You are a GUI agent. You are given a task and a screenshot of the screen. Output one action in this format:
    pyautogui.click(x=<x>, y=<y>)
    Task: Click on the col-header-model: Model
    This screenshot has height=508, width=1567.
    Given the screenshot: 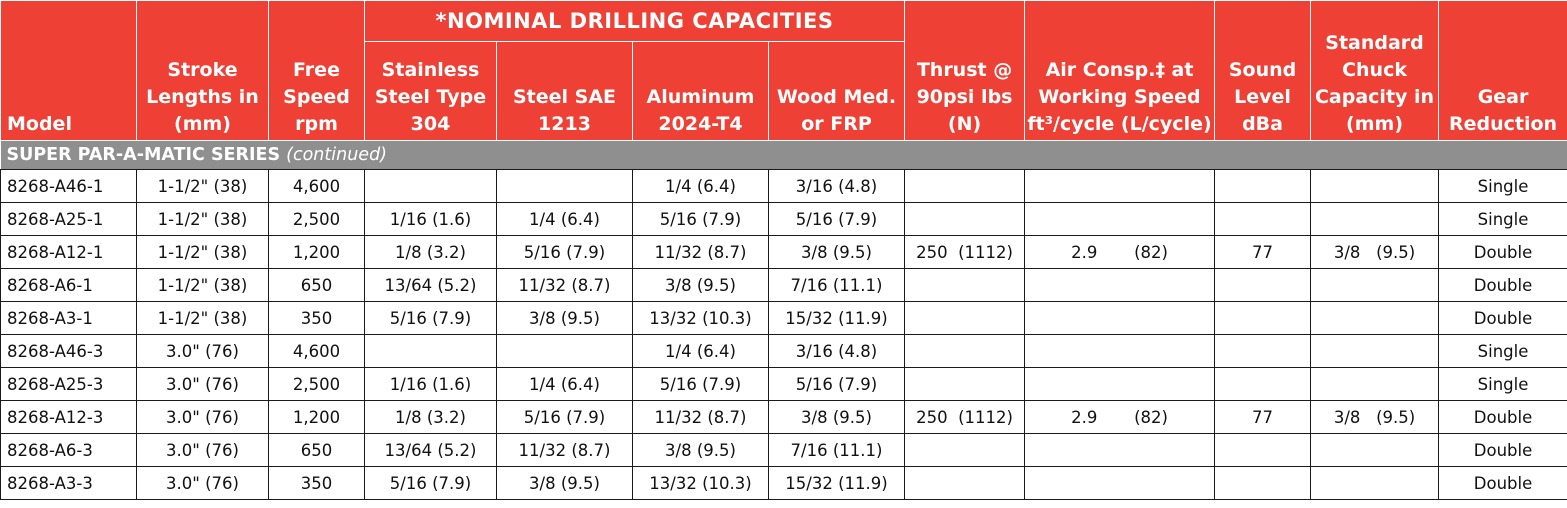 What is the action you would take?
    pyautogui.click(x=68, y=70)
    